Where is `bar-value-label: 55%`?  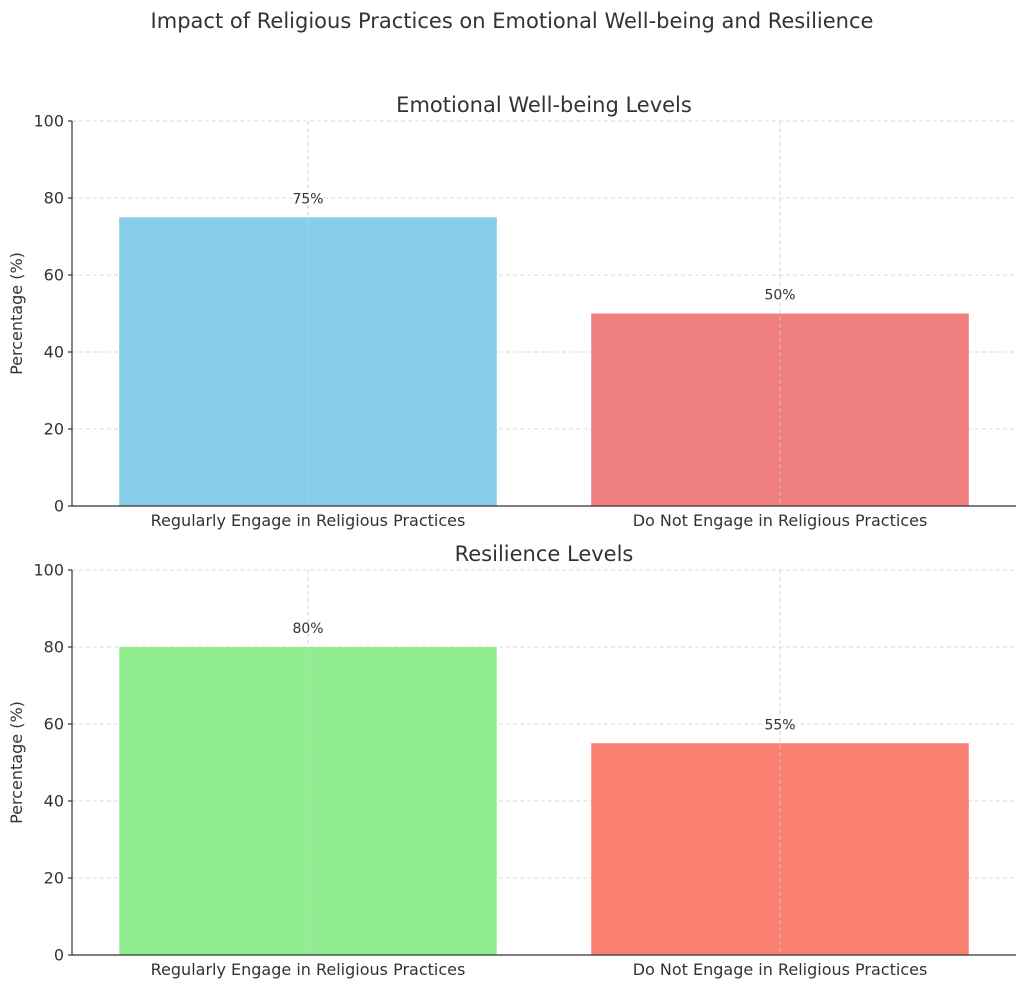 bar-value-label: 55% is located at coordinates (779, 725).